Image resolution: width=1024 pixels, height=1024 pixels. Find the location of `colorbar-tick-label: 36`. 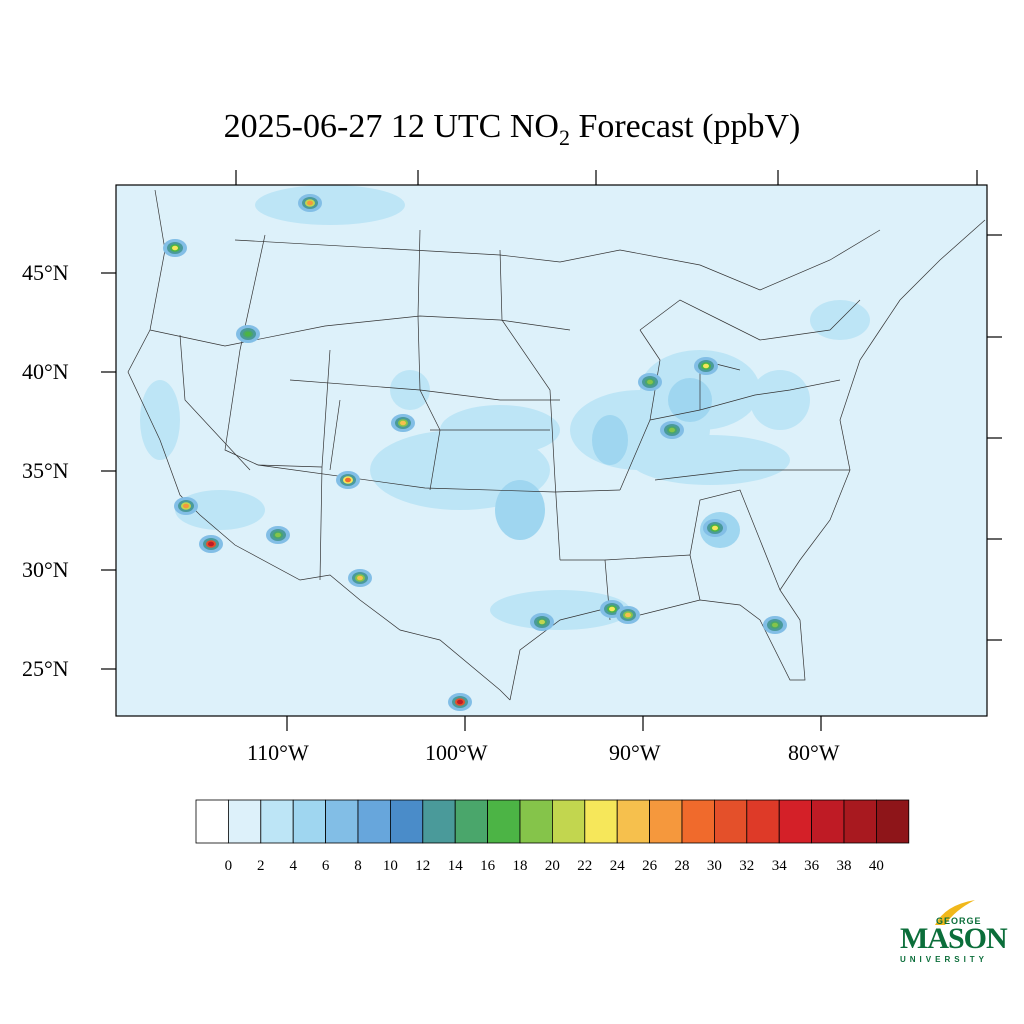

colorbar-tick-label: 36 is located at coordinates (812, 866).